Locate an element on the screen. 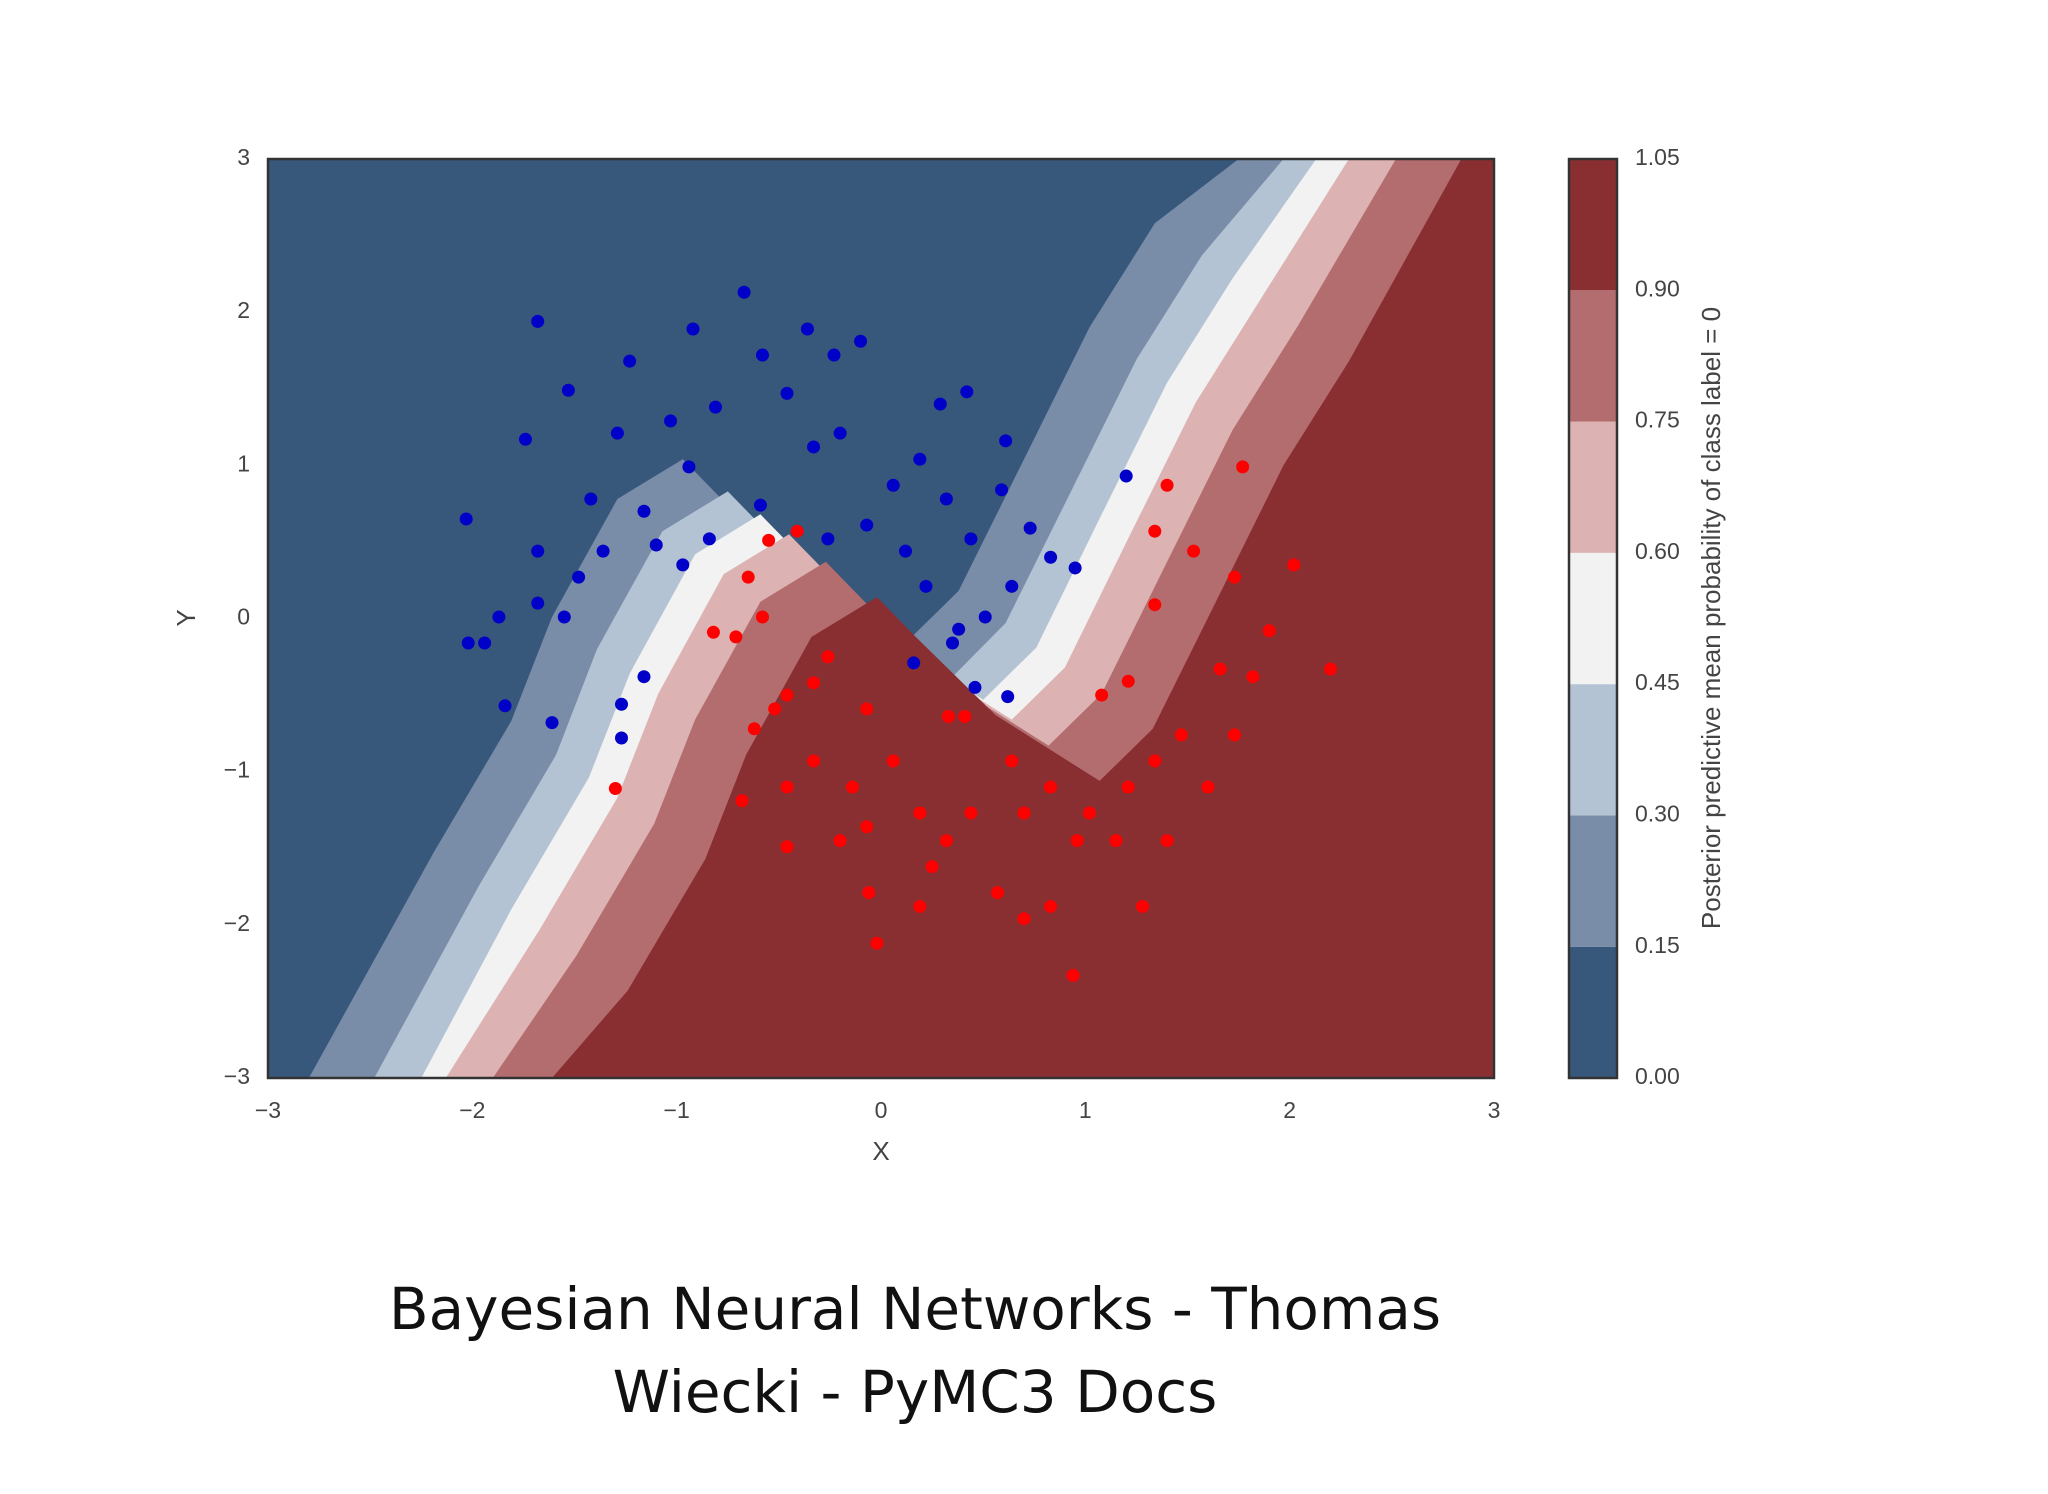 This screenshot has height=1494, width=2048. x-tick-label: 3 is located at coordinates (1494, 1110).